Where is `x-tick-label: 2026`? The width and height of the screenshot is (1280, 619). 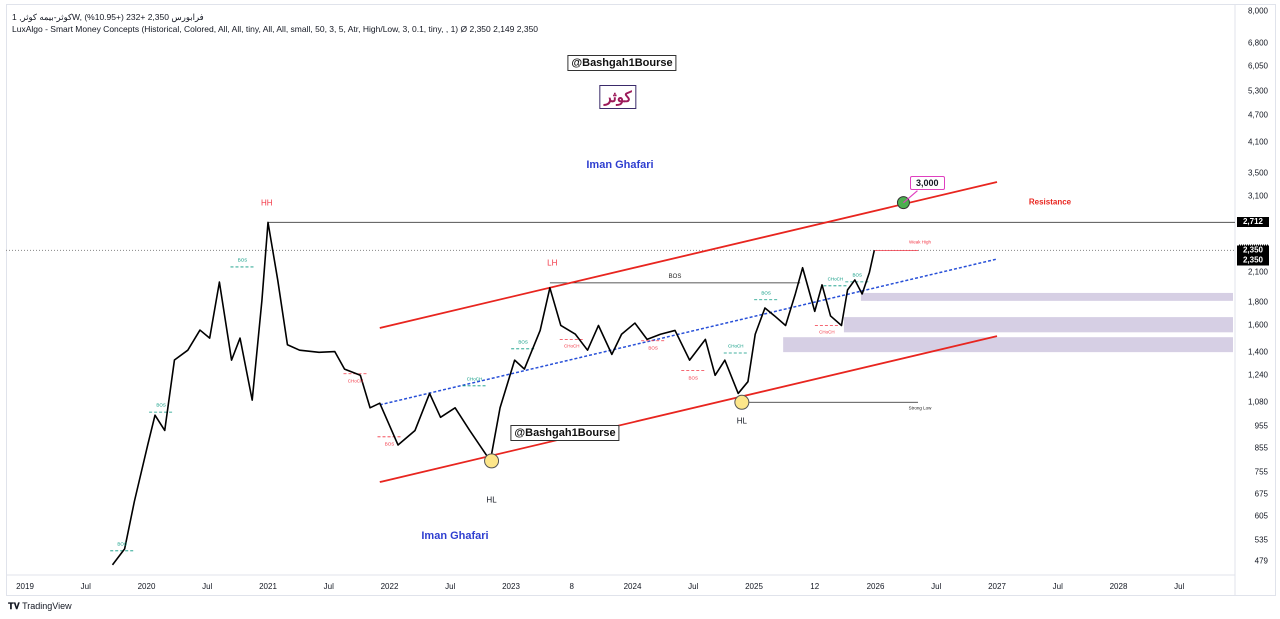 x-tick-label: 2026 is located at coordinates (875, 586).